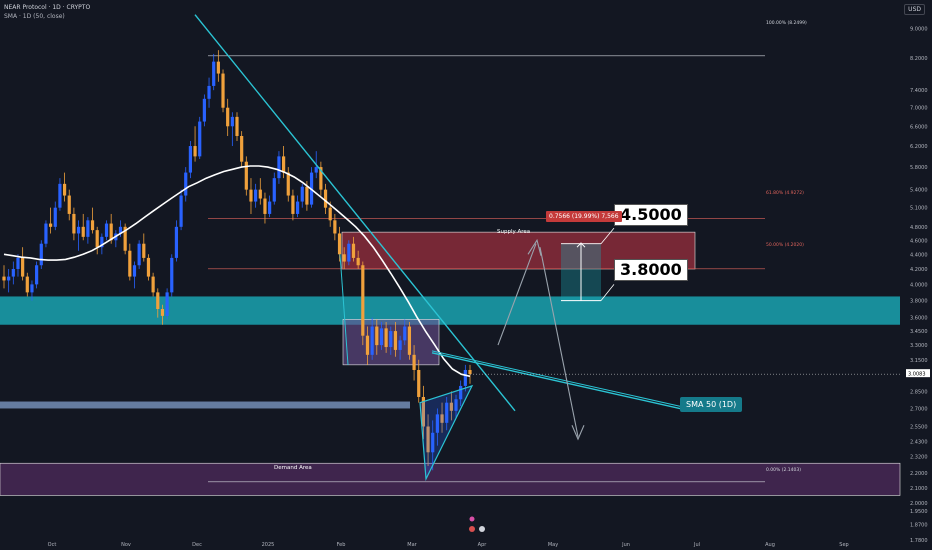  I want to click on measure-label: 0.7566 (19.99%) 7,566, so click(584, 216).